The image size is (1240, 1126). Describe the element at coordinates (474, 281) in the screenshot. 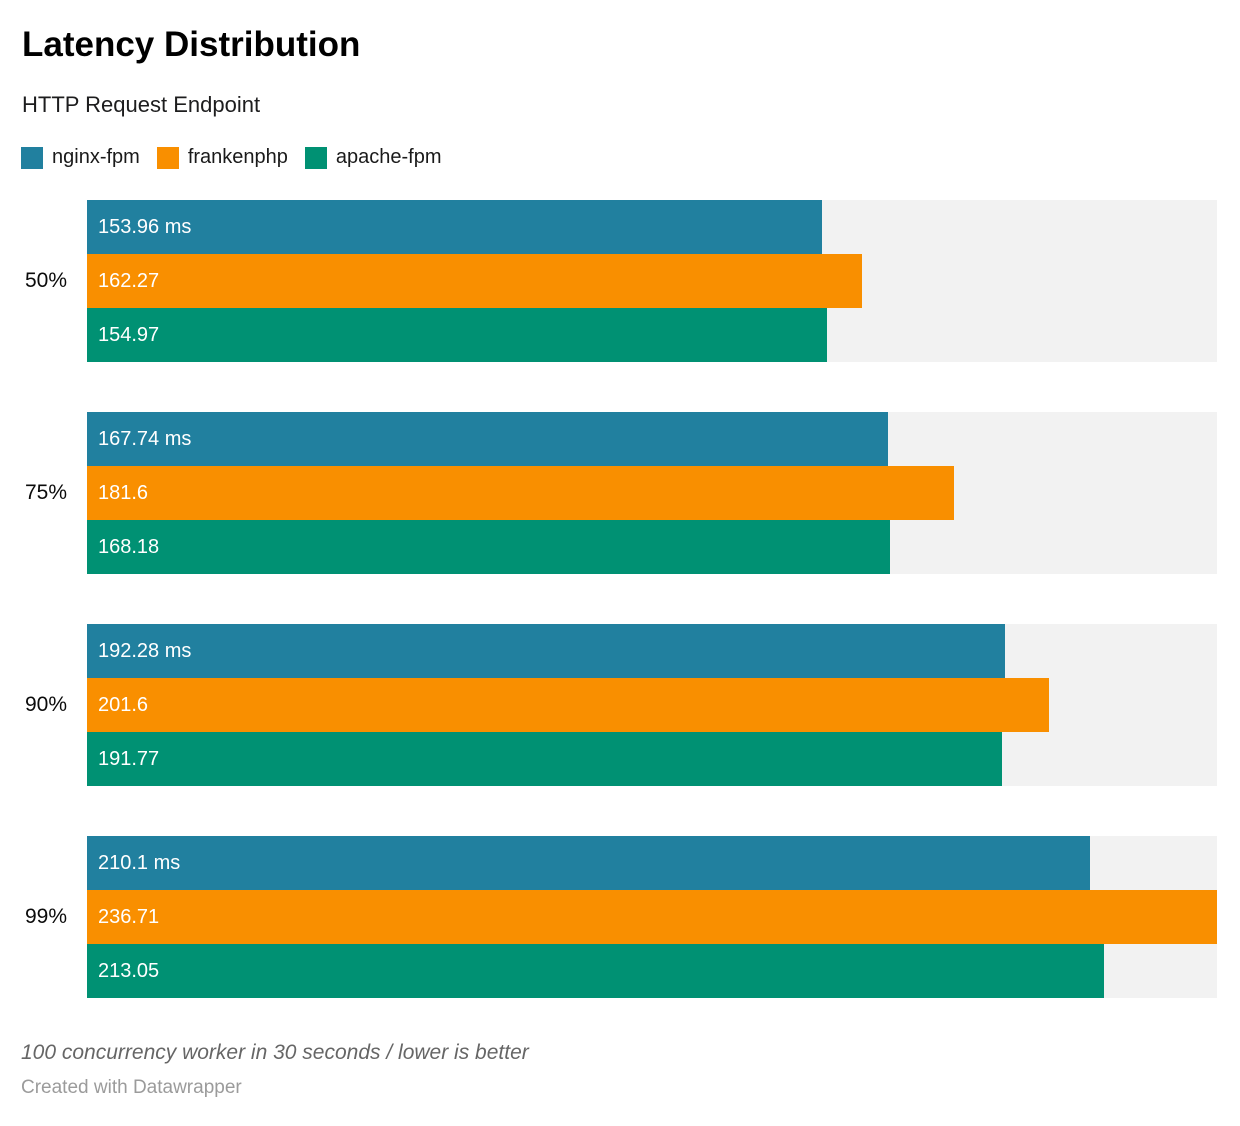

I see `bar-frankenphp: 162.27` at that location.